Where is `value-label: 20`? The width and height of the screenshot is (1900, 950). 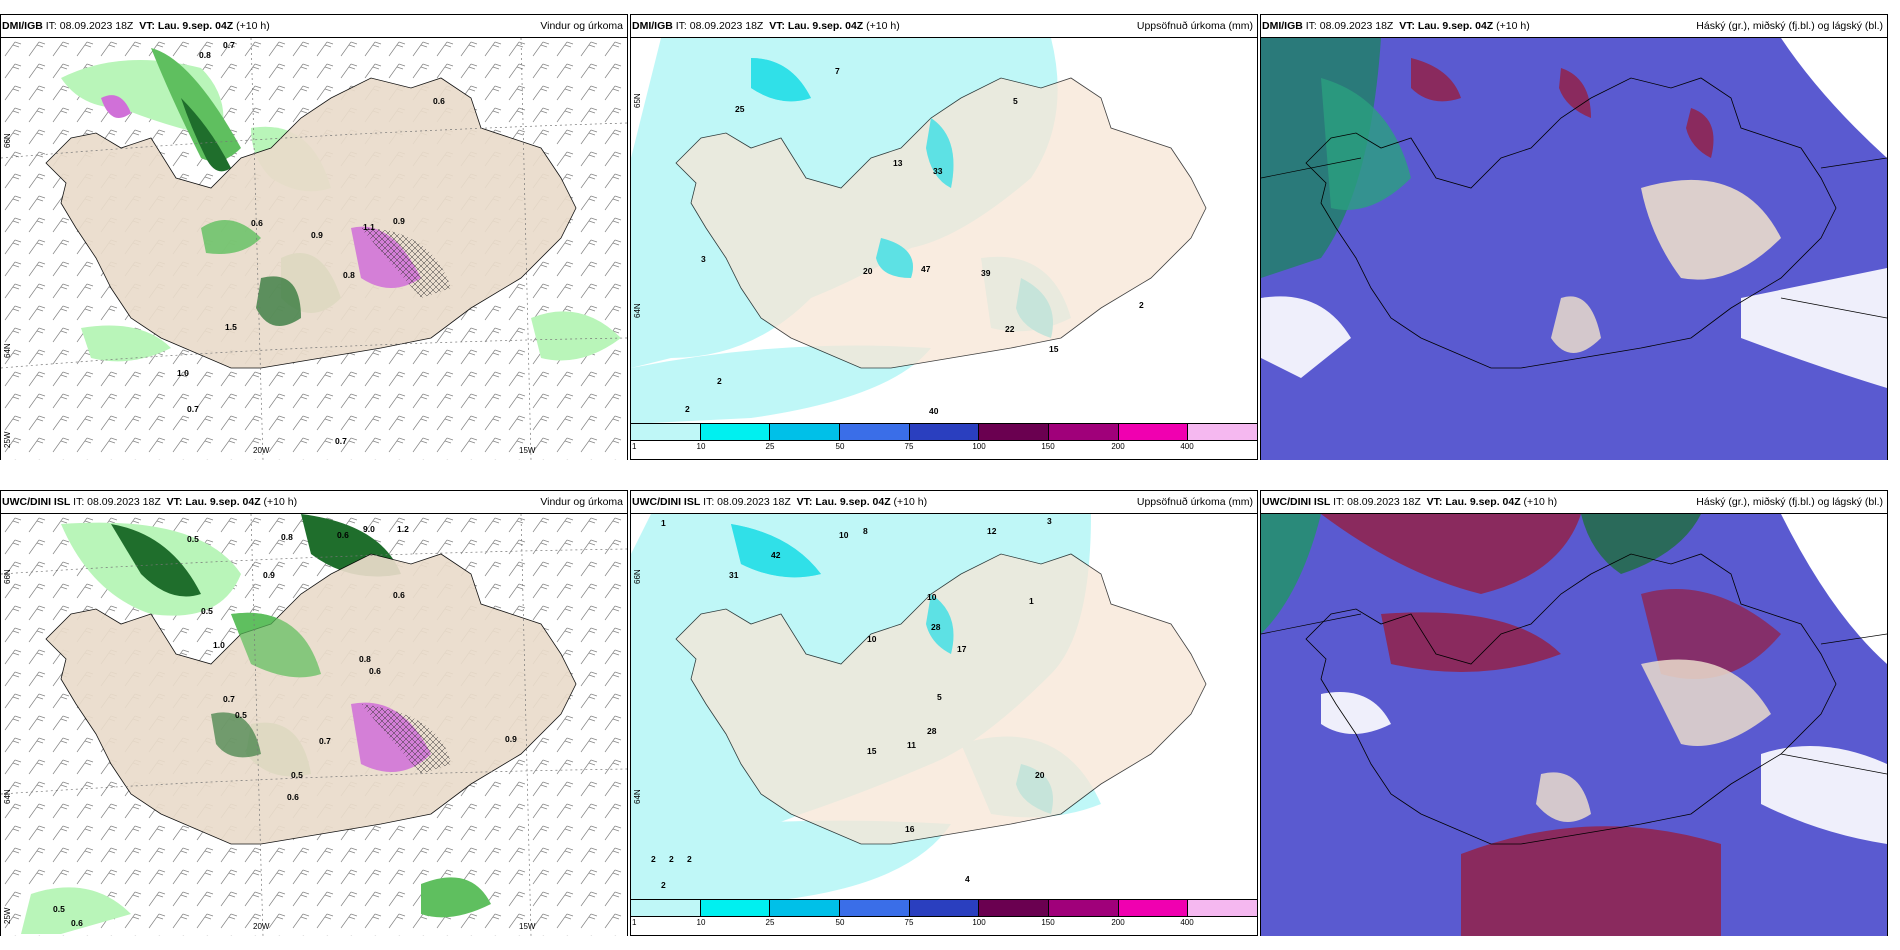
value-label: 20 is located at coordinates (868, 271).